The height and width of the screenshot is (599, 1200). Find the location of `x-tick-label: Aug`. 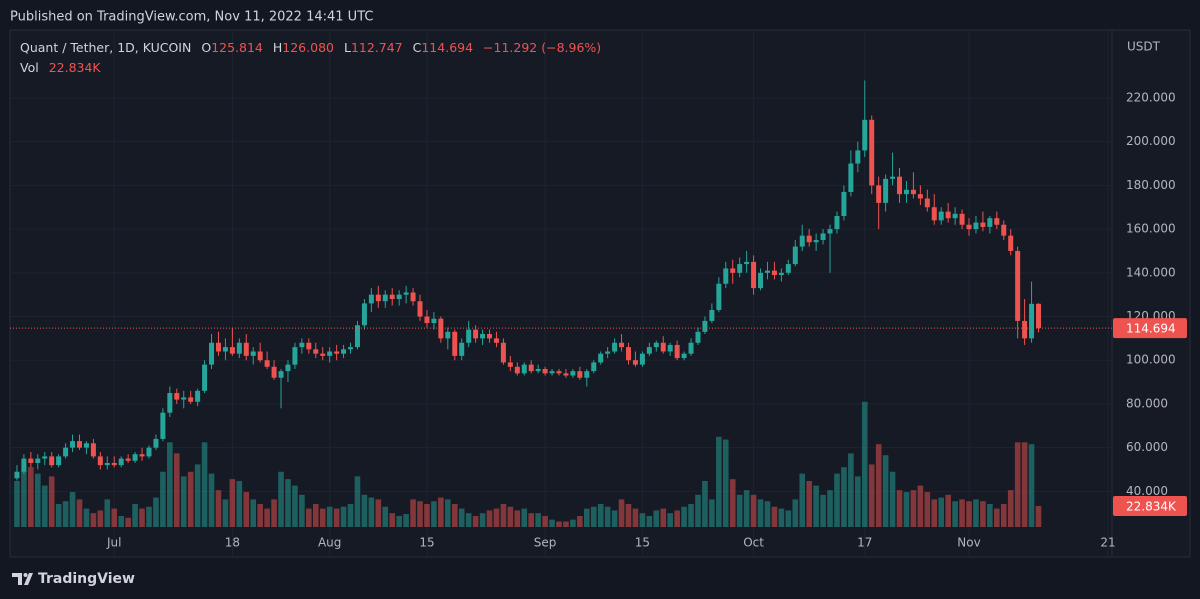

x-tick-label: Aug is located at coordinates (329, 543).